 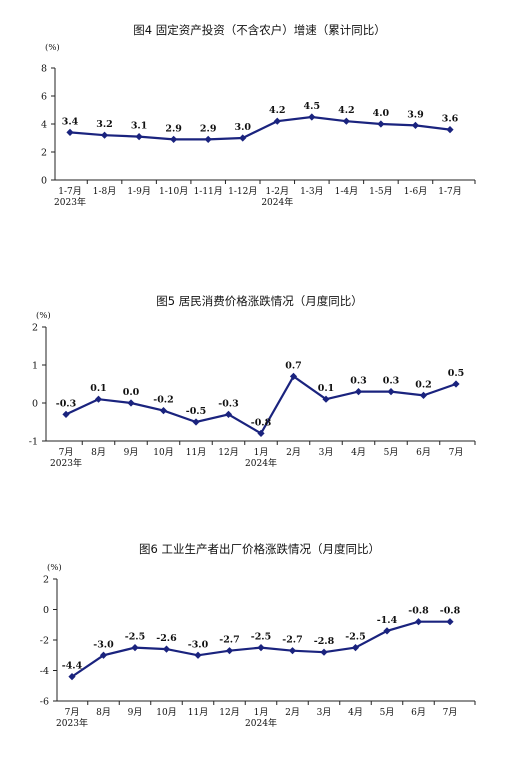 I want to click on x-tick-label: 1-9月, so click(x=139, y=191).